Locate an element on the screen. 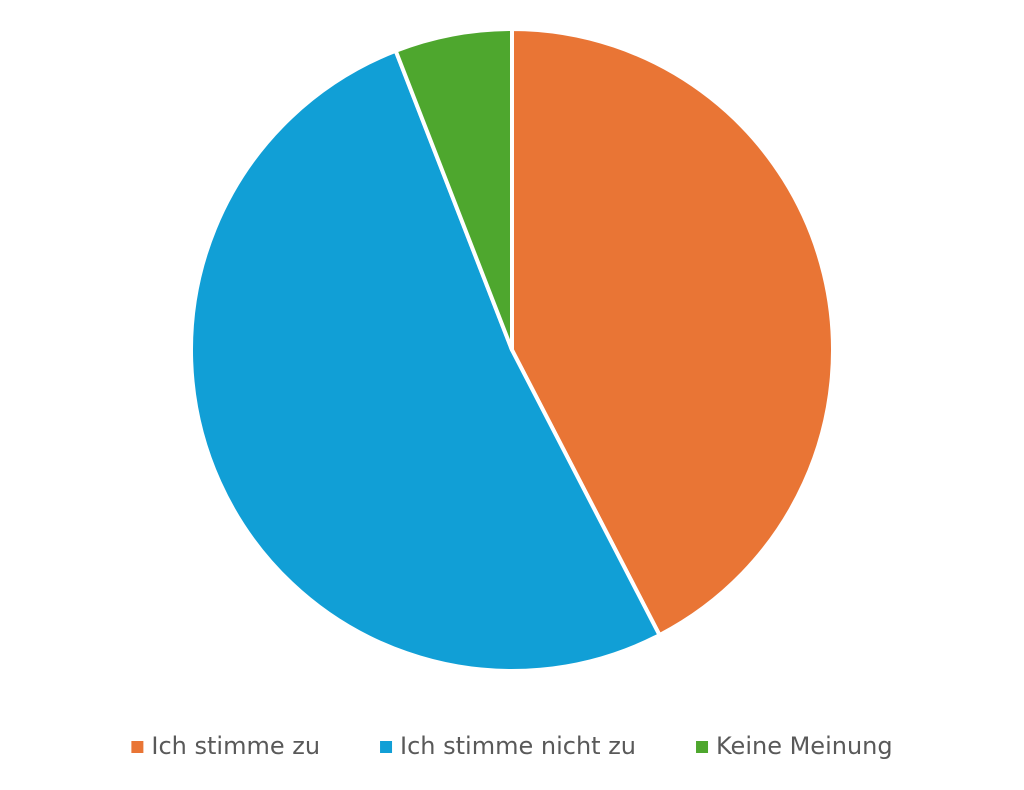 This screenshot has width=1024, height=790. legend-label: Ich stimme zu is located at coordinates (235, 746).